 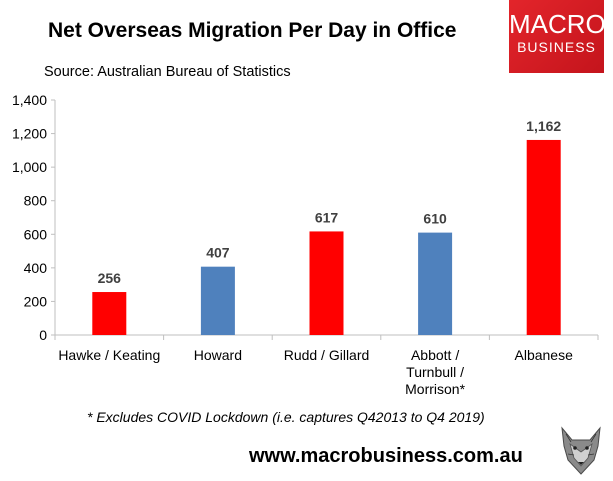 I want to click on y-tick-label: 200, so click(x=36, y=301).